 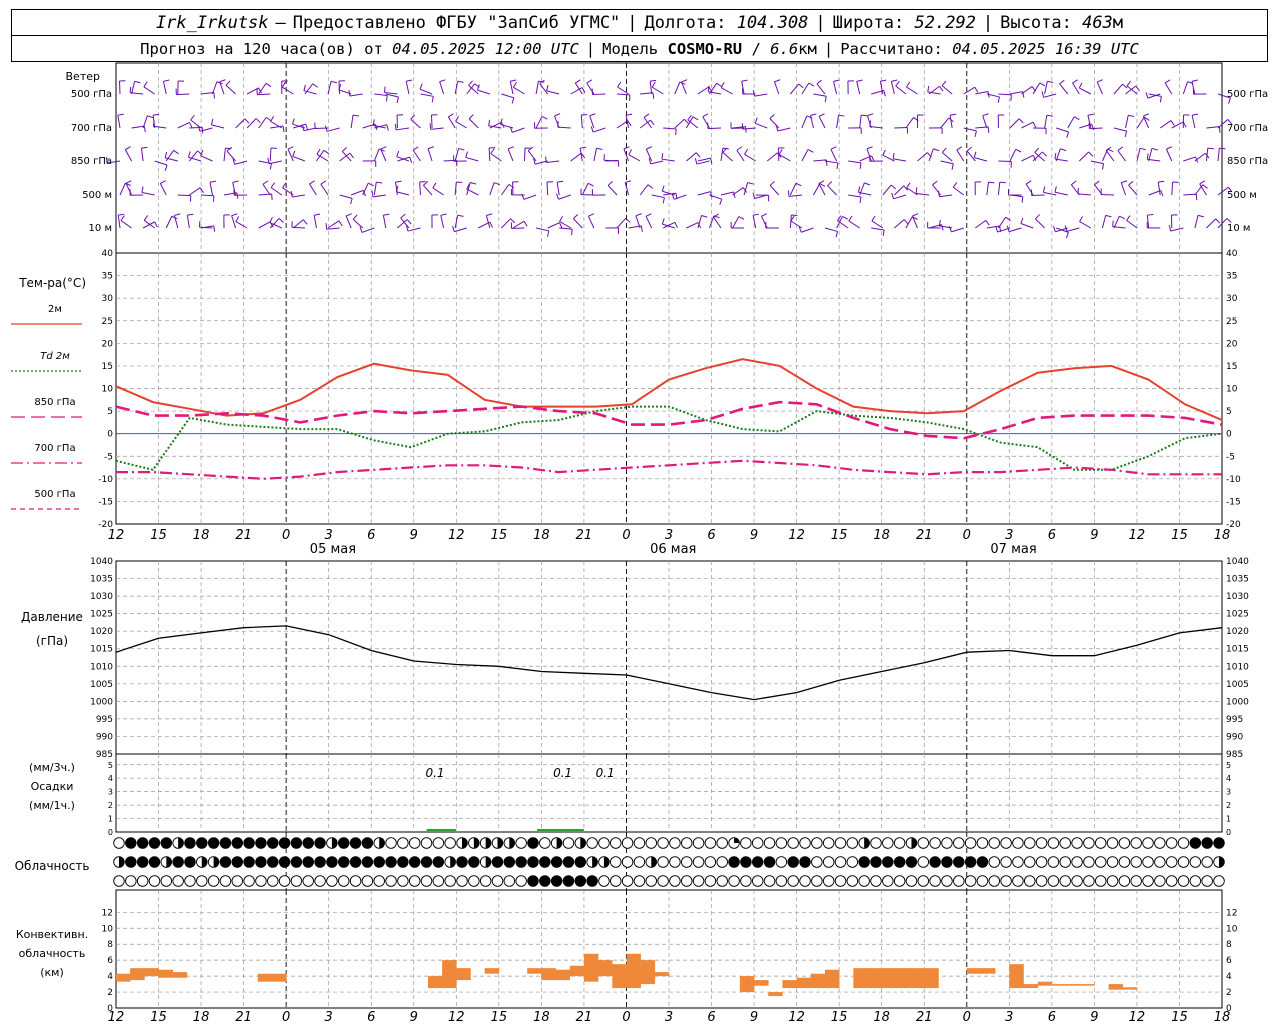 I want to click on y-tick-label-right: 1035, so click(x=1237, y=580).